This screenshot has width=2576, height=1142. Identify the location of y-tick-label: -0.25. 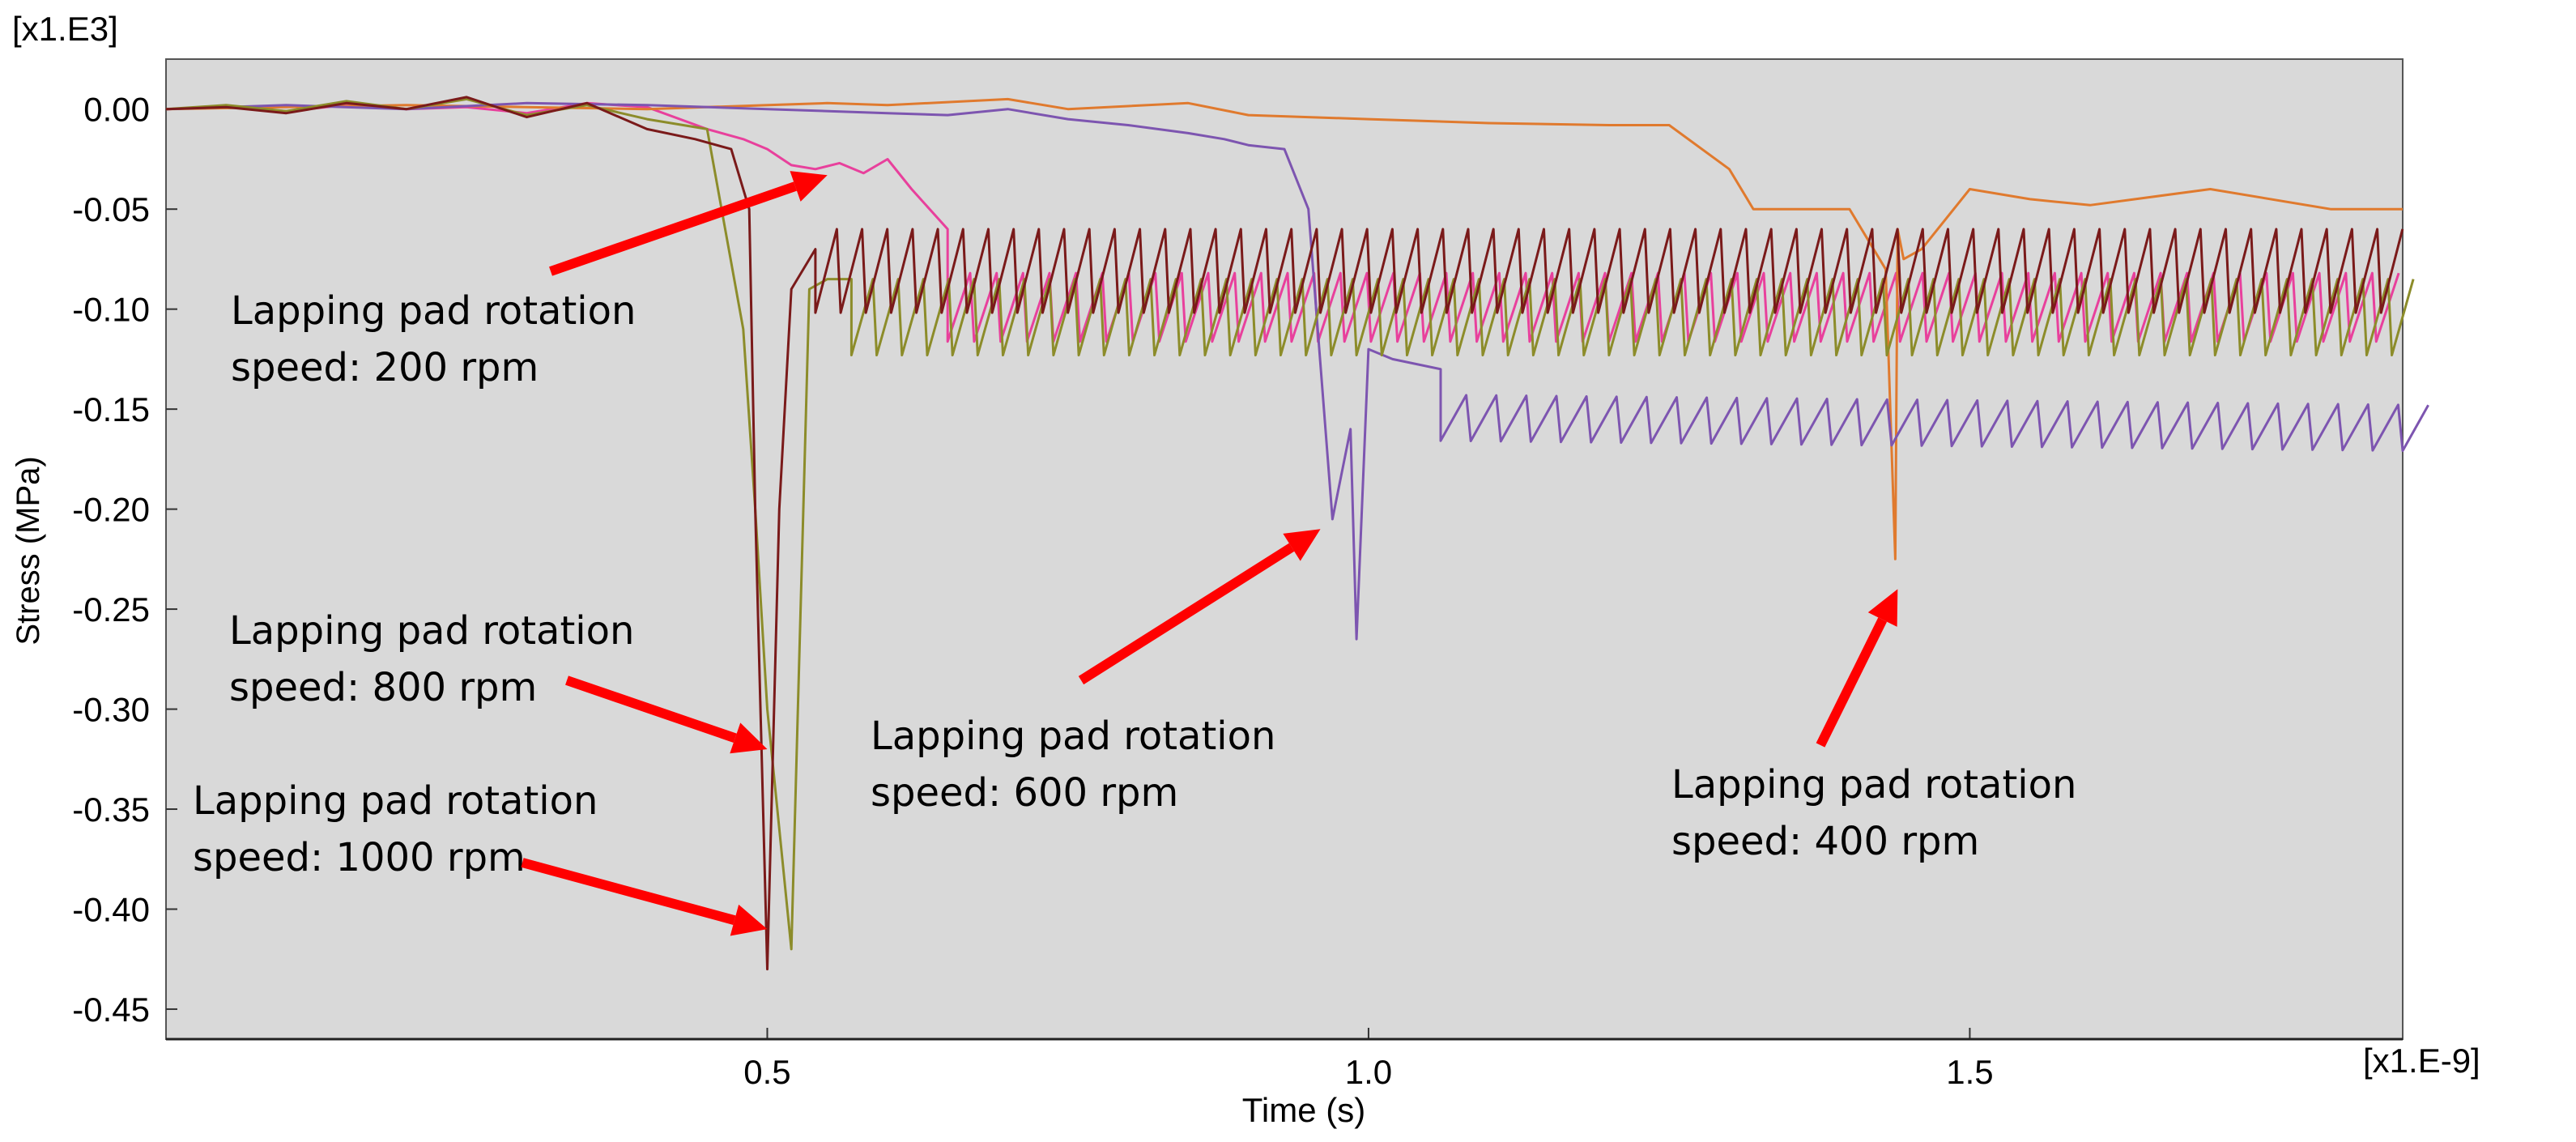
(111, 609).